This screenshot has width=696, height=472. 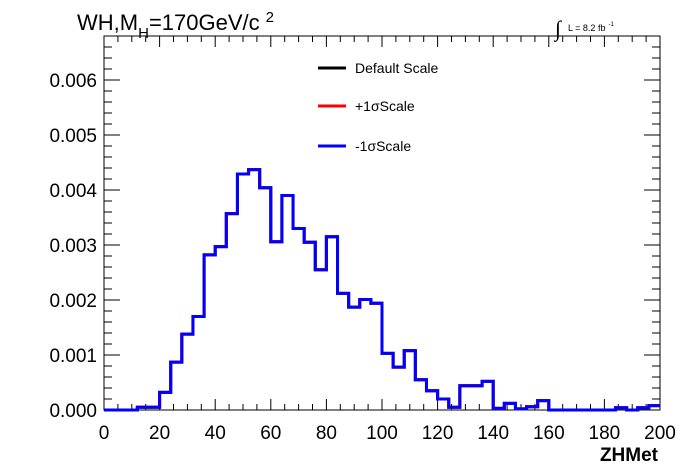 I want to click on y-tick-label: 0.005, so click(x=73, y=136).